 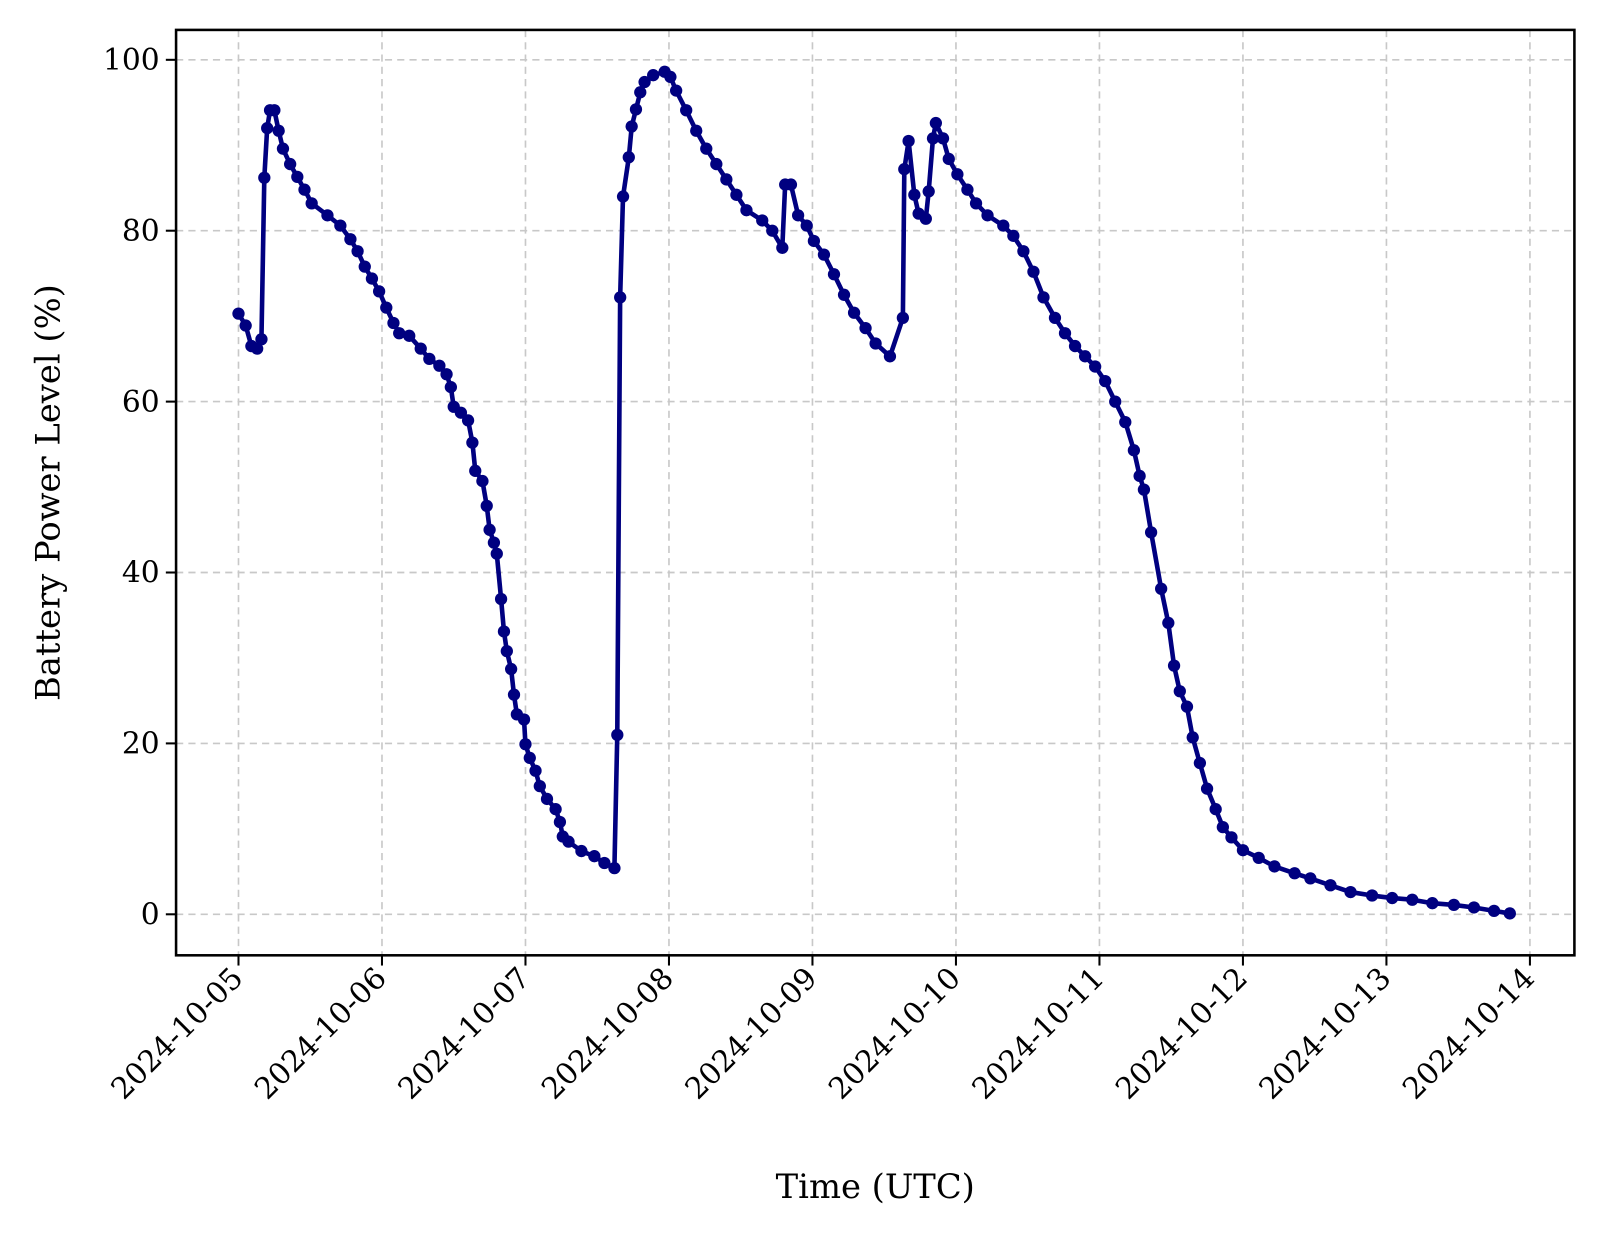 I want to click on y-tick-label: 60, so click(x=141, y=401).